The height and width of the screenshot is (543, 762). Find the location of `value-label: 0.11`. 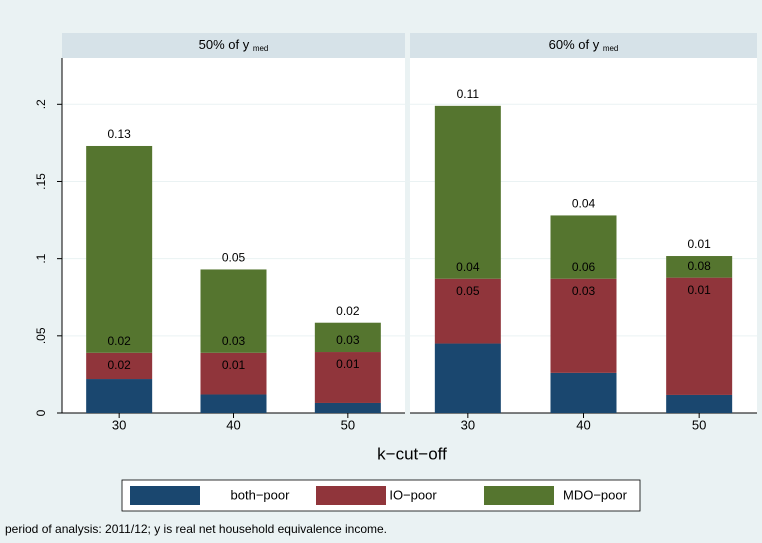

value-label: 0.11 is located at coordinates (468, 94).